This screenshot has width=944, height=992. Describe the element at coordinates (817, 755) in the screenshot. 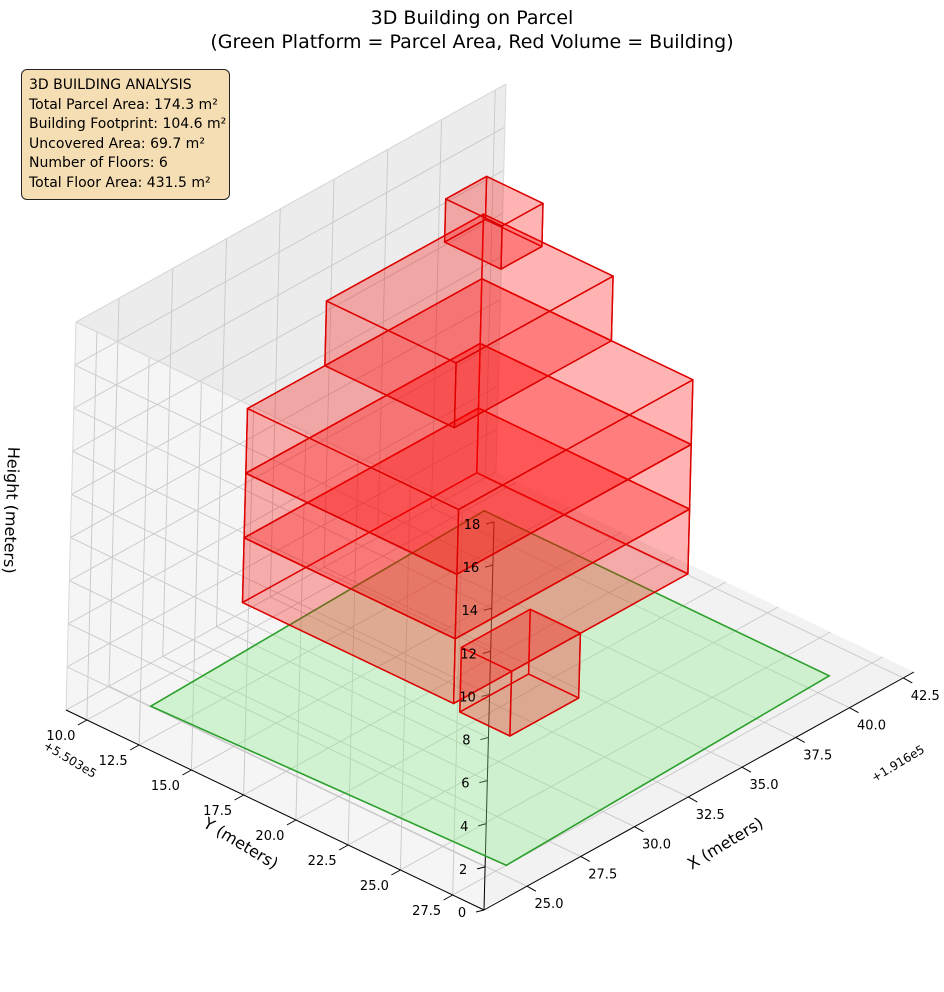

I see `x-tick-label: 37.5` at that location.